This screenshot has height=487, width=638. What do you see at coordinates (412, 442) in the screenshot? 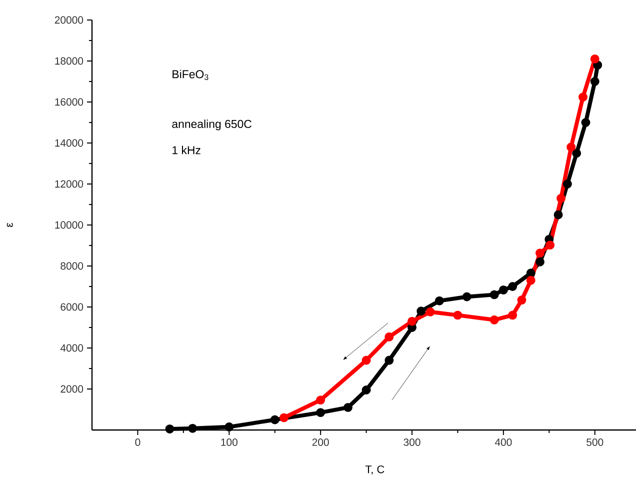
I see `x-tick-label: 300` at bounding box center [412, 442].